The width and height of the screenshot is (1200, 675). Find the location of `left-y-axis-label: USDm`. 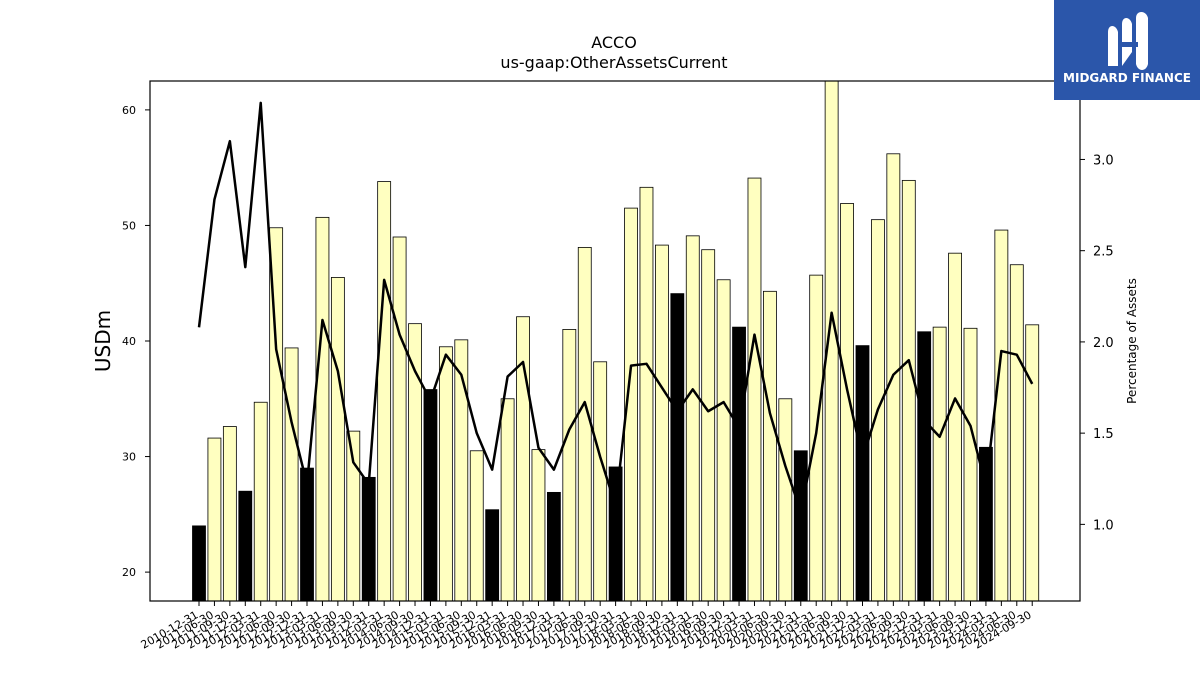

left-y-axis-label: USDm is located at coordinates (103, 341).